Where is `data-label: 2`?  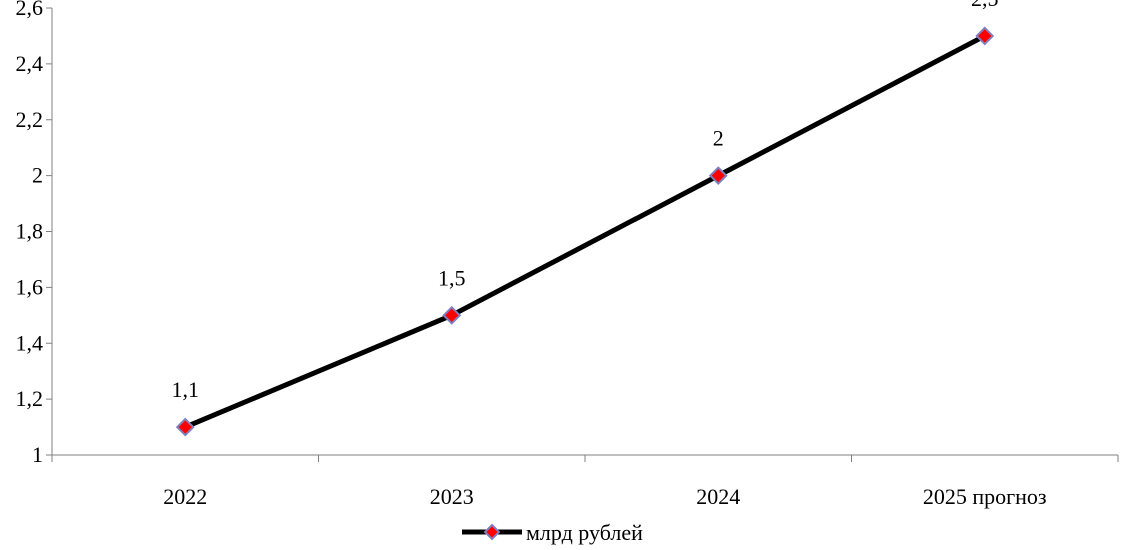 data-label: 2 is located at coordinates (718, 138).